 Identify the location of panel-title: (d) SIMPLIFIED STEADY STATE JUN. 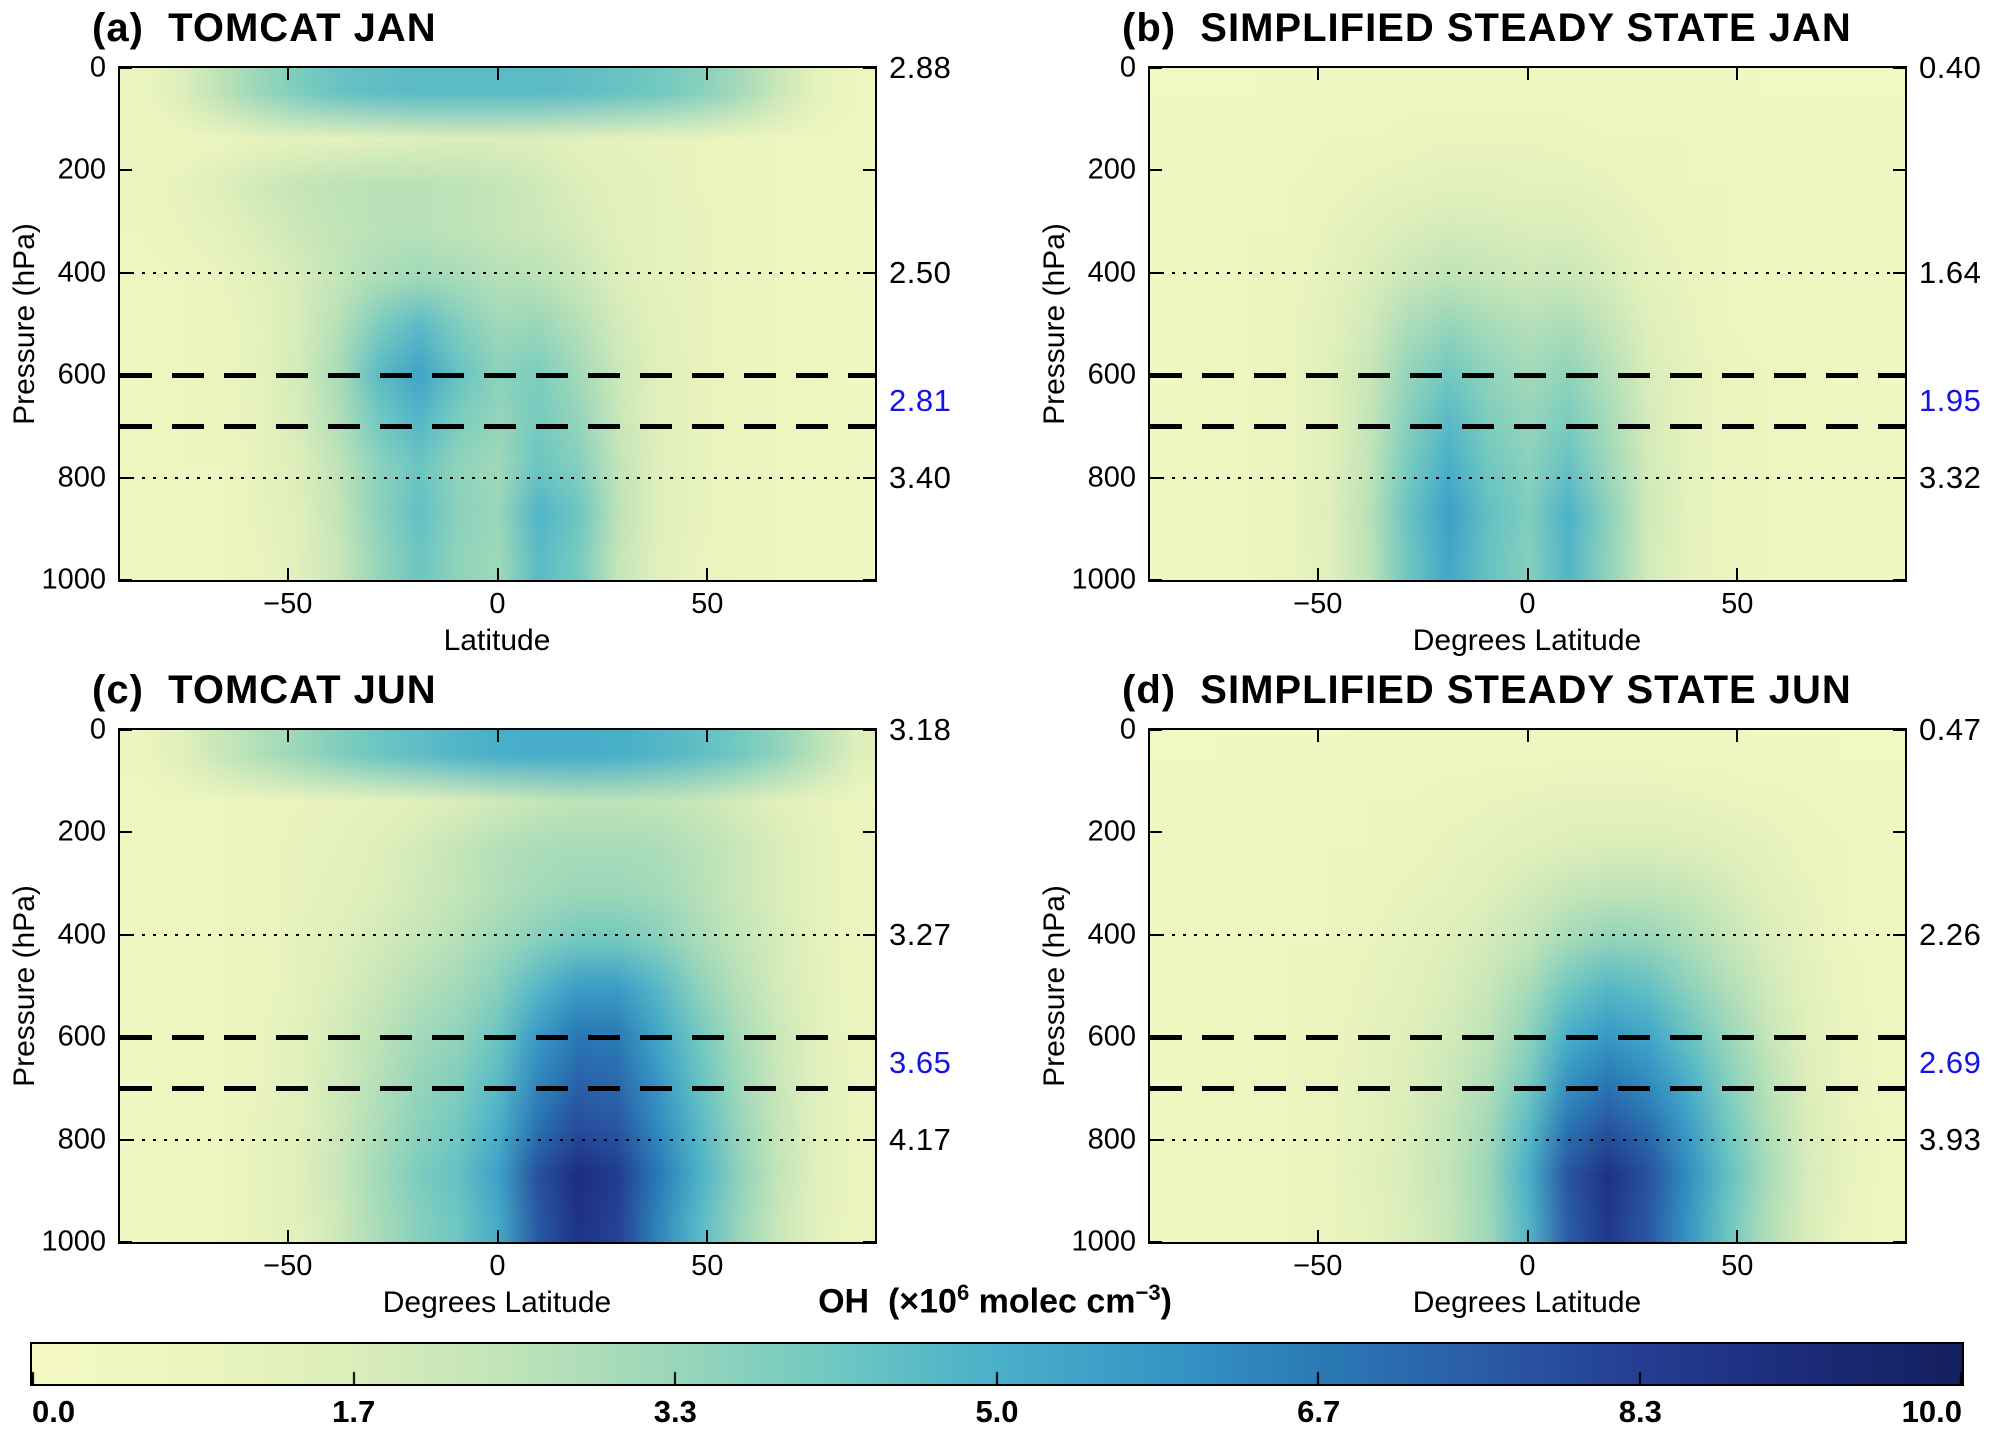
(1487, 690).